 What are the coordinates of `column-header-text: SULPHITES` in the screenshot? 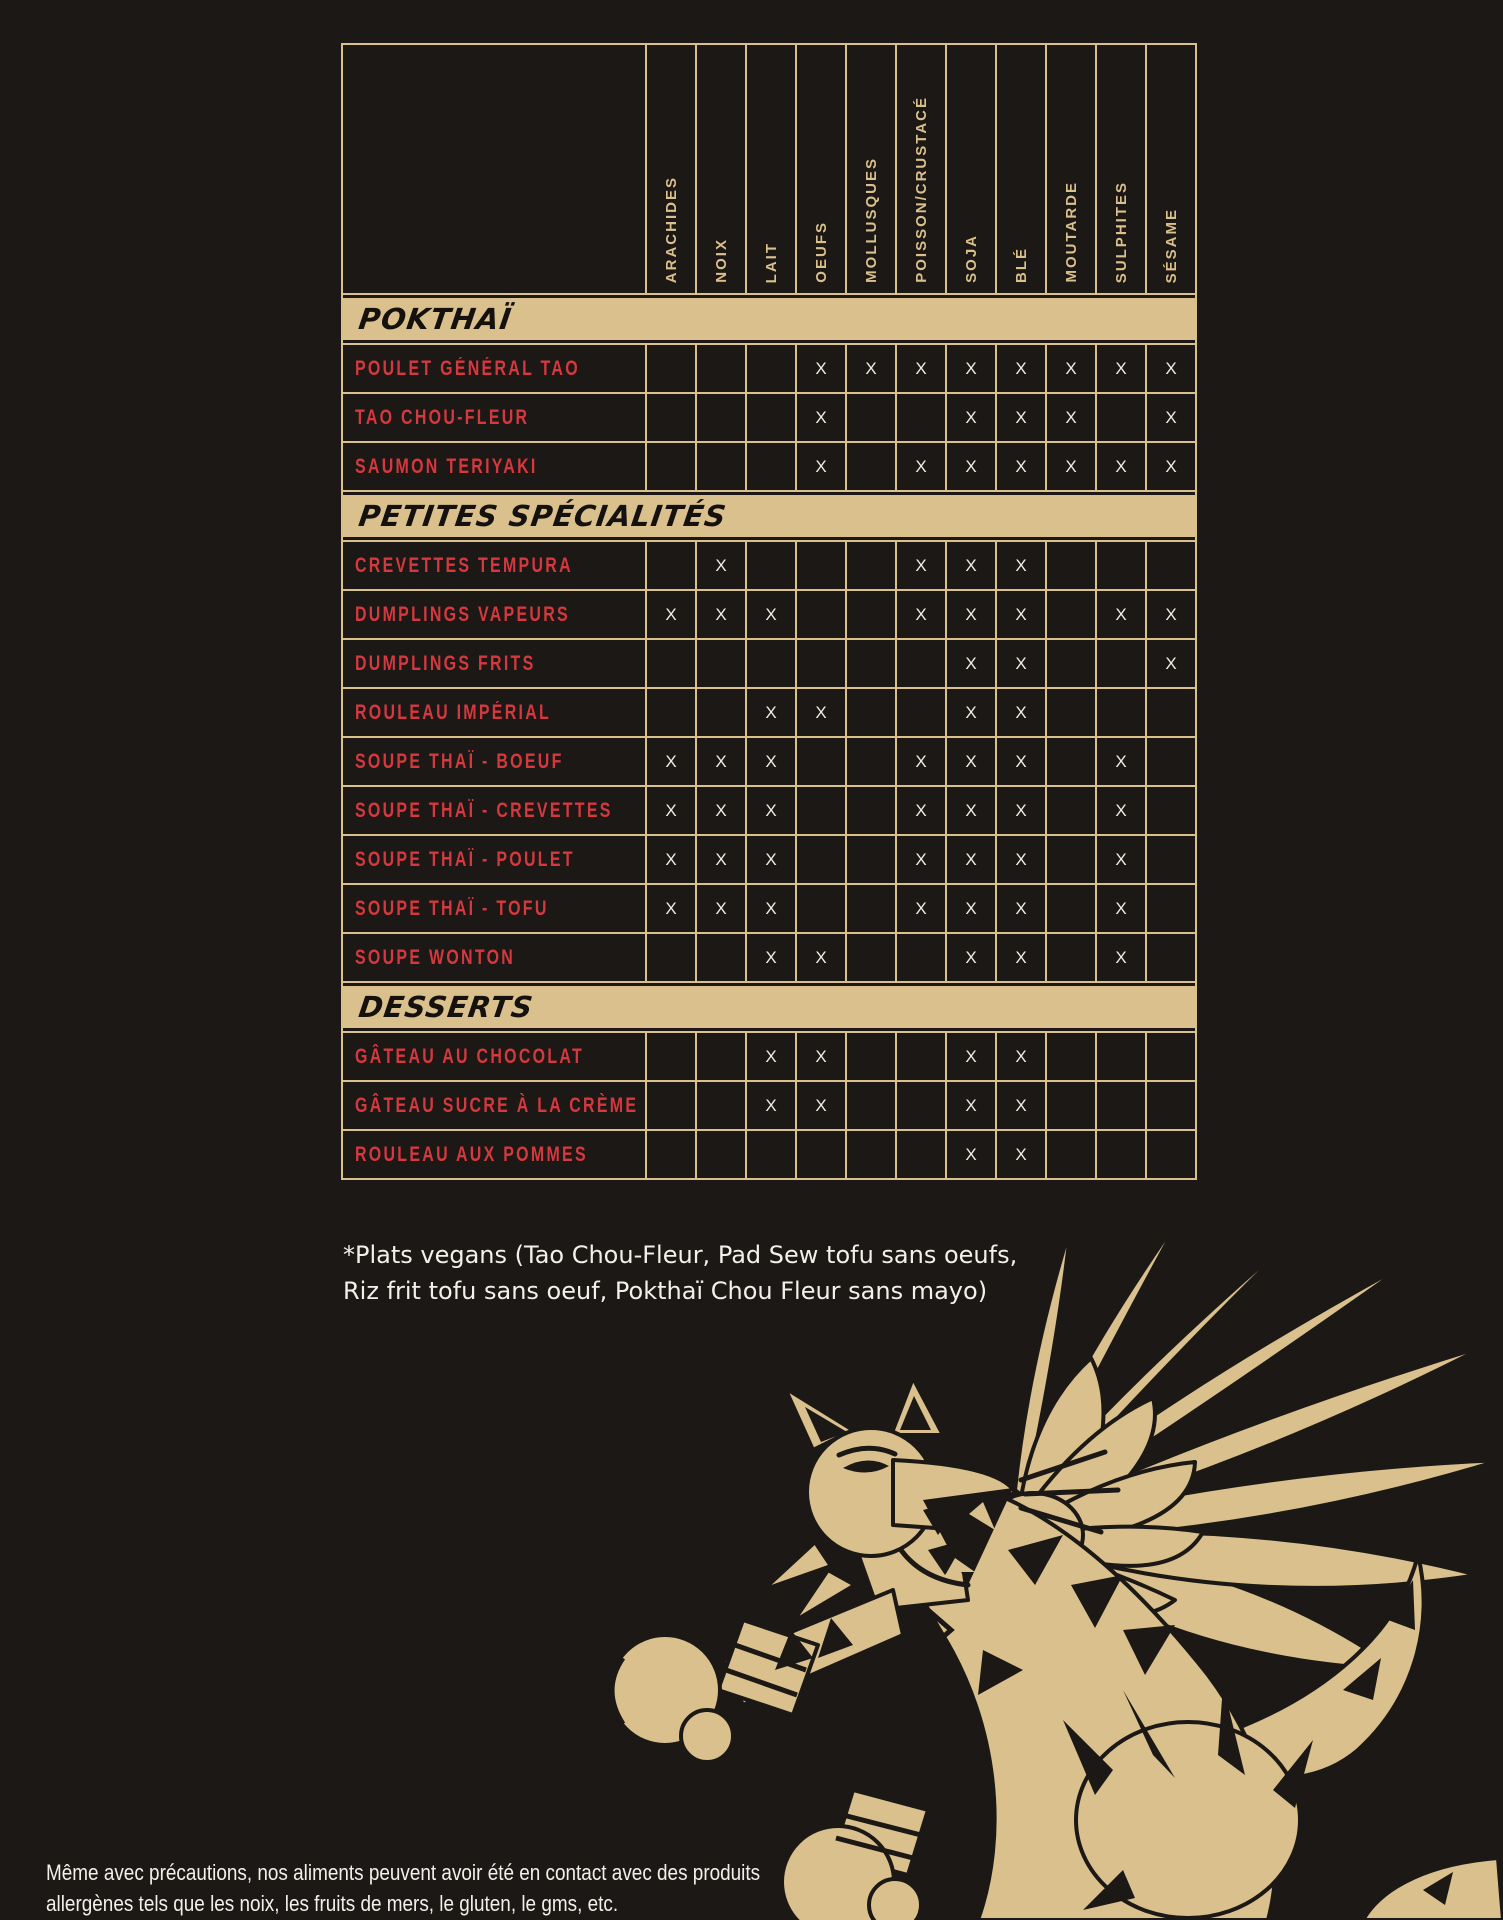 It's located at (1121, 231).